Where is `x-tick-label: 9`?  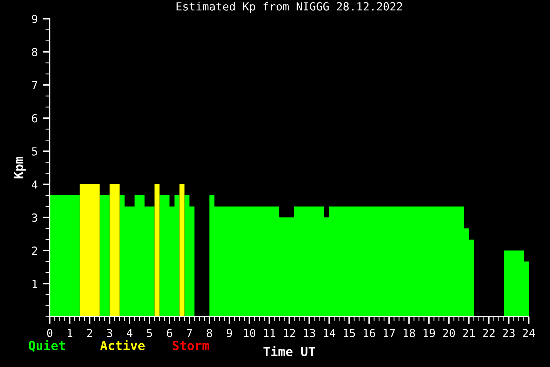 x-tick-label: 9 is located at coordinates (229, 333).